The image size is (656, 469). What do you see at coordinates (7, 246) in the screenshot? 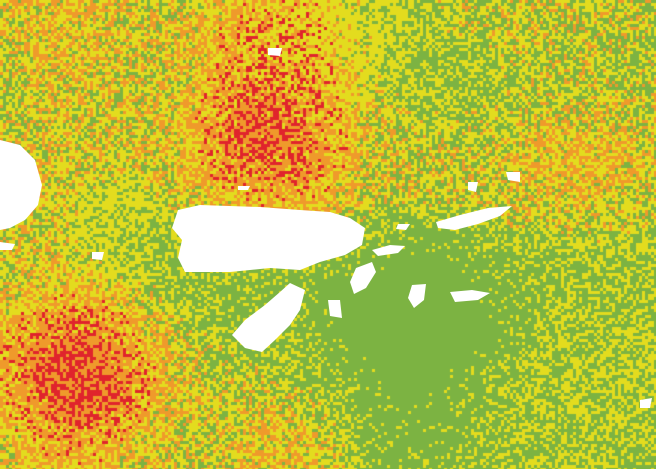
I see `nodata-area-left-small` at bounding box center [7, 246].